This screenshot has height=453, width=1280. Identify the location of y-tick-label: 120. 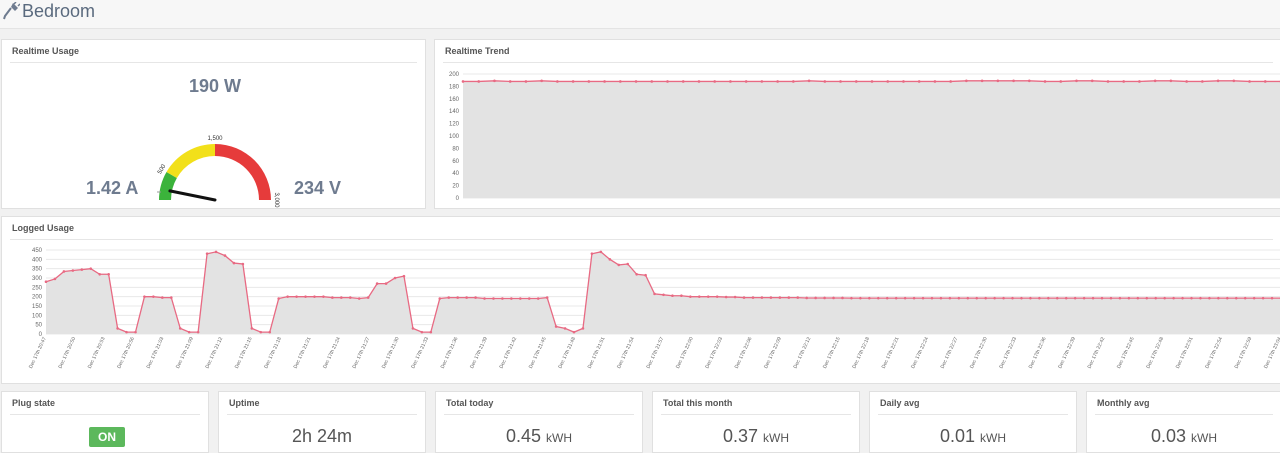
(454, 125).